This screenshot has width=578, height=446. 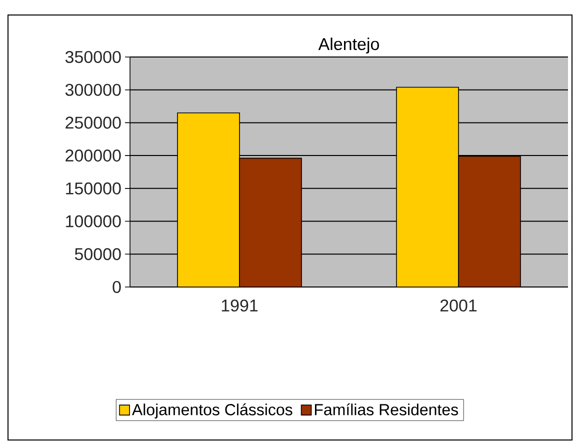 I want to click on x-tick-label: 1991, so click(x=240, y=306).